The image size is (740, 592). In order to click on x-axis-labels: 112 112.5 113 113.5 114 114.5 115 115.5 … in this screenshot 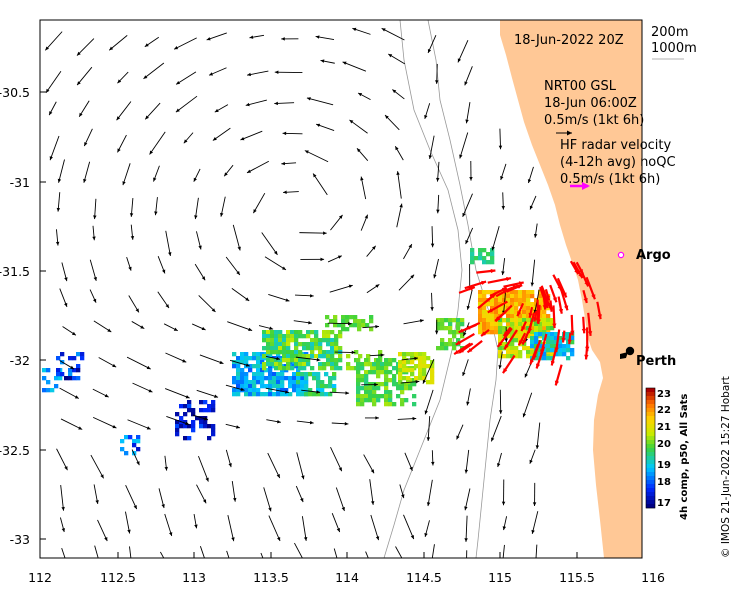, I will do `click(346, 577)`.